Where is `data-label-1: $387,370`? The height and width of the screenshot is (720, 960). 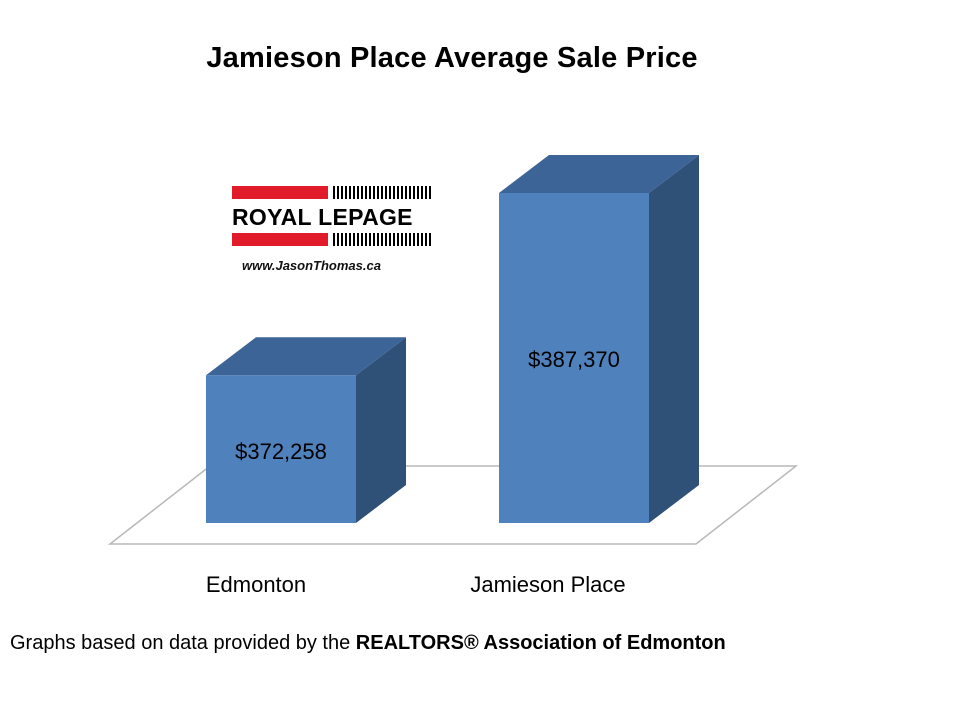 data-label-1: $387,370 is located at coordinates (574, 359).